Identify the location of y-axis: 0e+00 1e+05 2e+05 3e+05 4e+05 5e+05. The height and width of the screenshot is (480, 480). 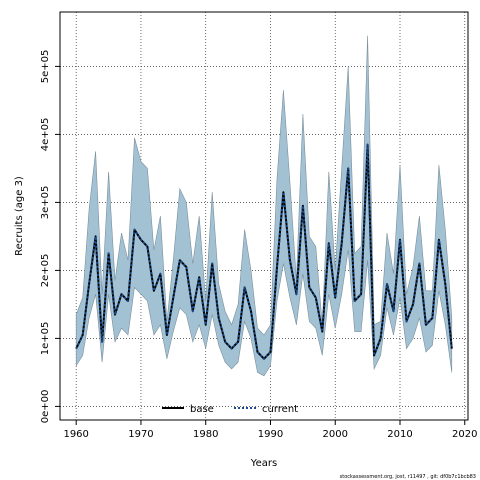
(50, 237).